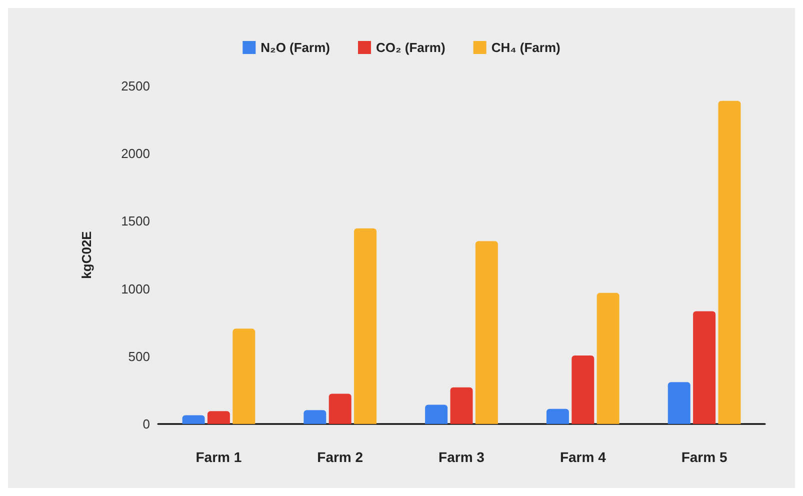 The width and height of the screenshot is (803, 496). Describe the element at coordinates (295, 47) in the screenshot. I see `legend-label: N₂O (Farm)` at that location.